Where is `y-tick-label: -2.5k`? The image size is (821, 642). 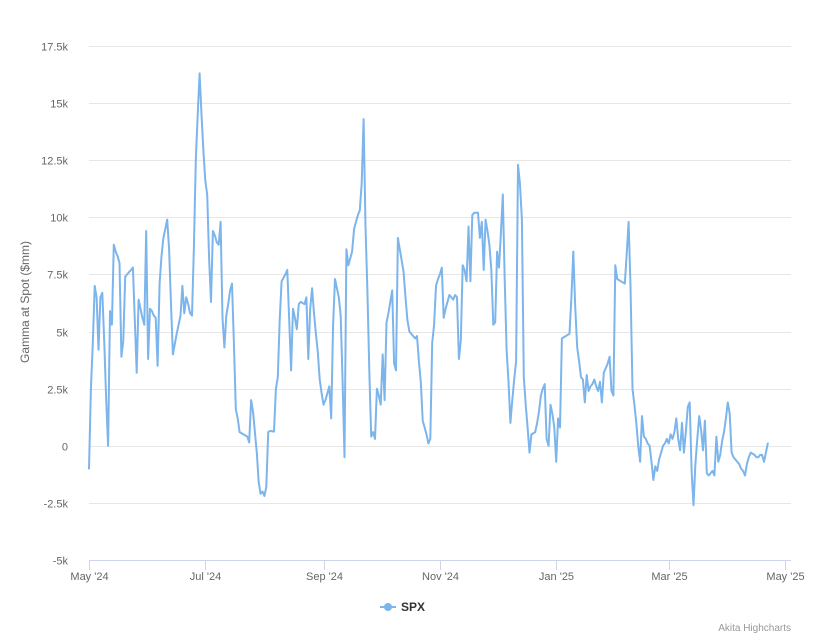
y-tick-label: -2.5k is located at coordinates (56, 505).